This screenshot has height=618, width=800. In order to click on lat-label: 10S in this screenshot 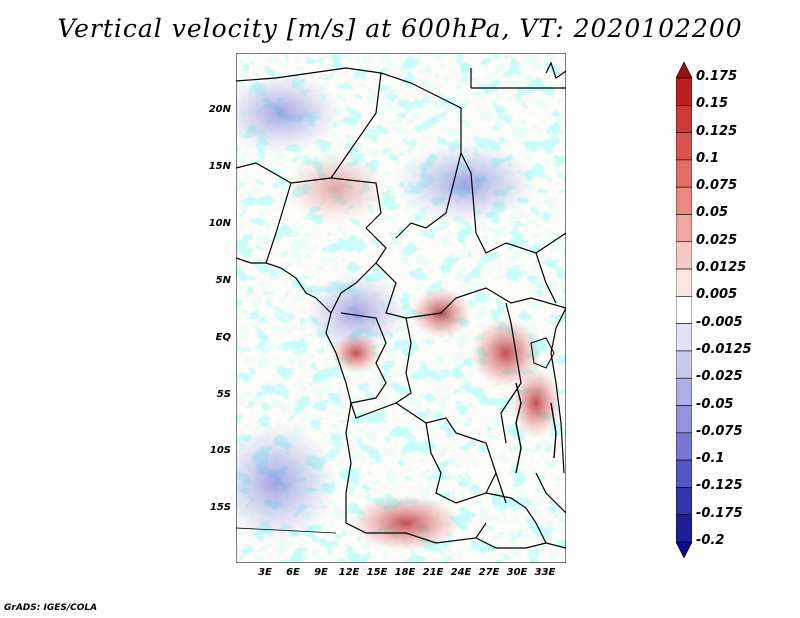, I will do `click(220, 450)`.